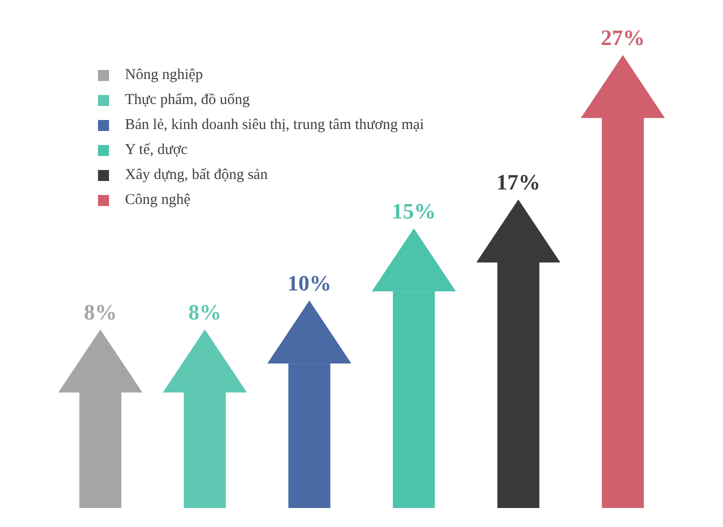 Image resolution: width=723 pixels, height=527 pixels. What do you see at coordinates (187, 100) in the screenshot?
I see `legend-label: Thực phẩm, đồ uống` at bounding box center [187, 100].